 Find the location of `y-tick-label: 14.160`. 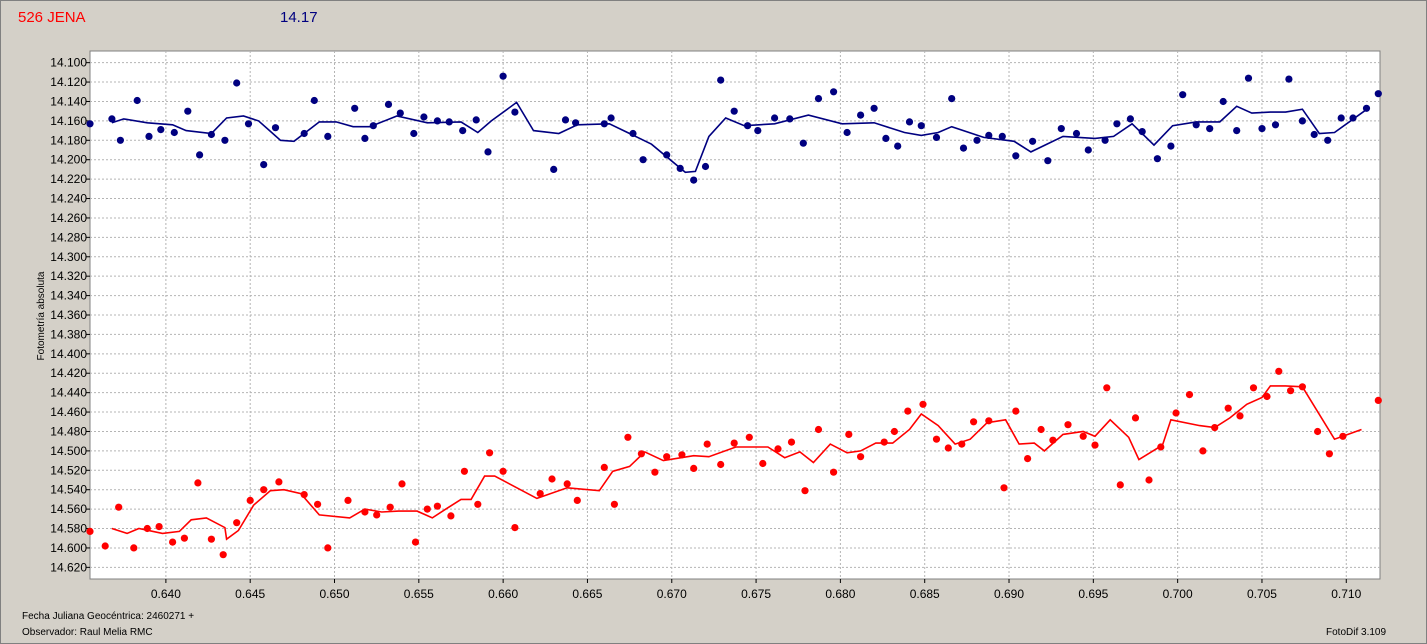

y-tick-label: 14.160 is located at coordinates (68, 121).